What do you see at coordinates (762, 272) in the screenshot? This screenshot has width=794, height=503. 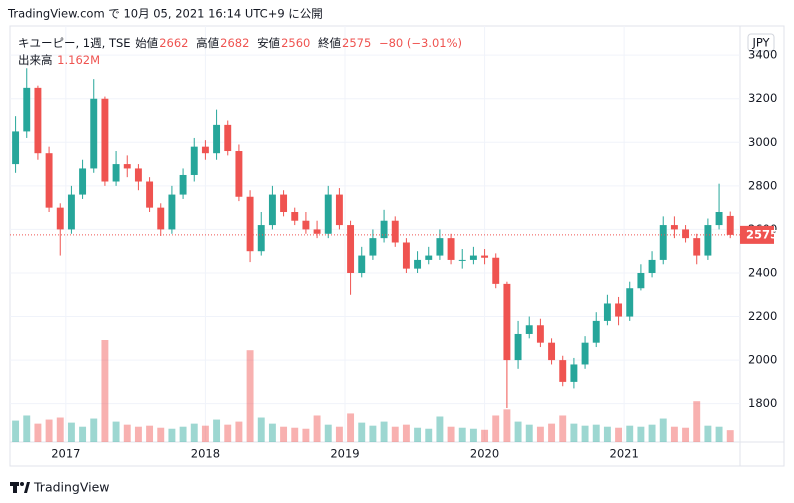 I see `y-tick-label: 2400` at bounding box center [762, 272].